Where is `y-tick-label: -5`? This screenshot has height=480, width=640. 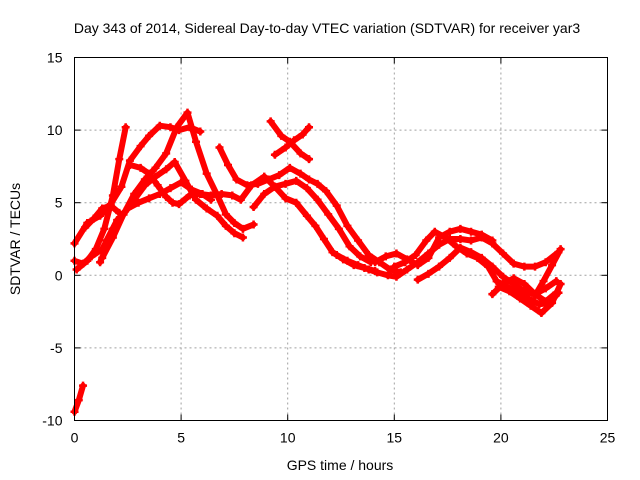
y-tick-label: -5 is located at coordinates (56, 348).